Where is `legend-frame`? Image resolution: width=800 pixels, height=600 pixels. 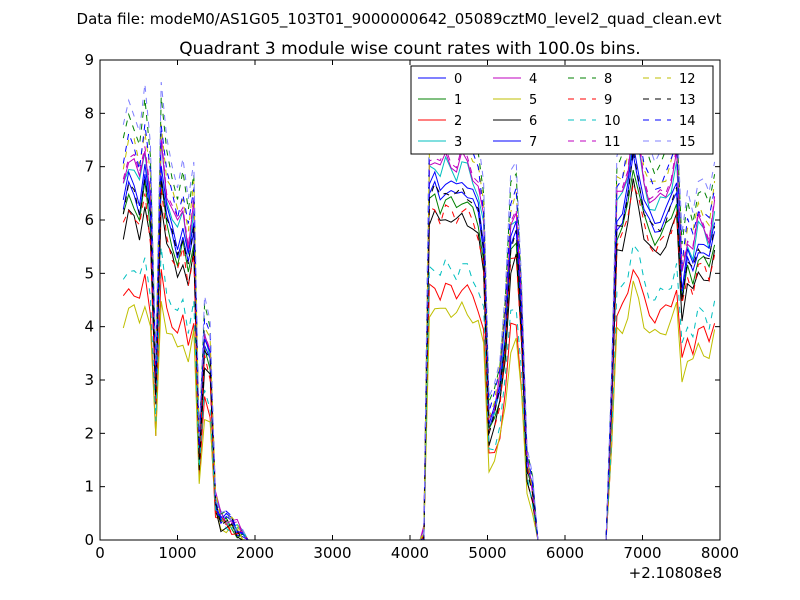
legend-frame is located at coordinates (562, 110).